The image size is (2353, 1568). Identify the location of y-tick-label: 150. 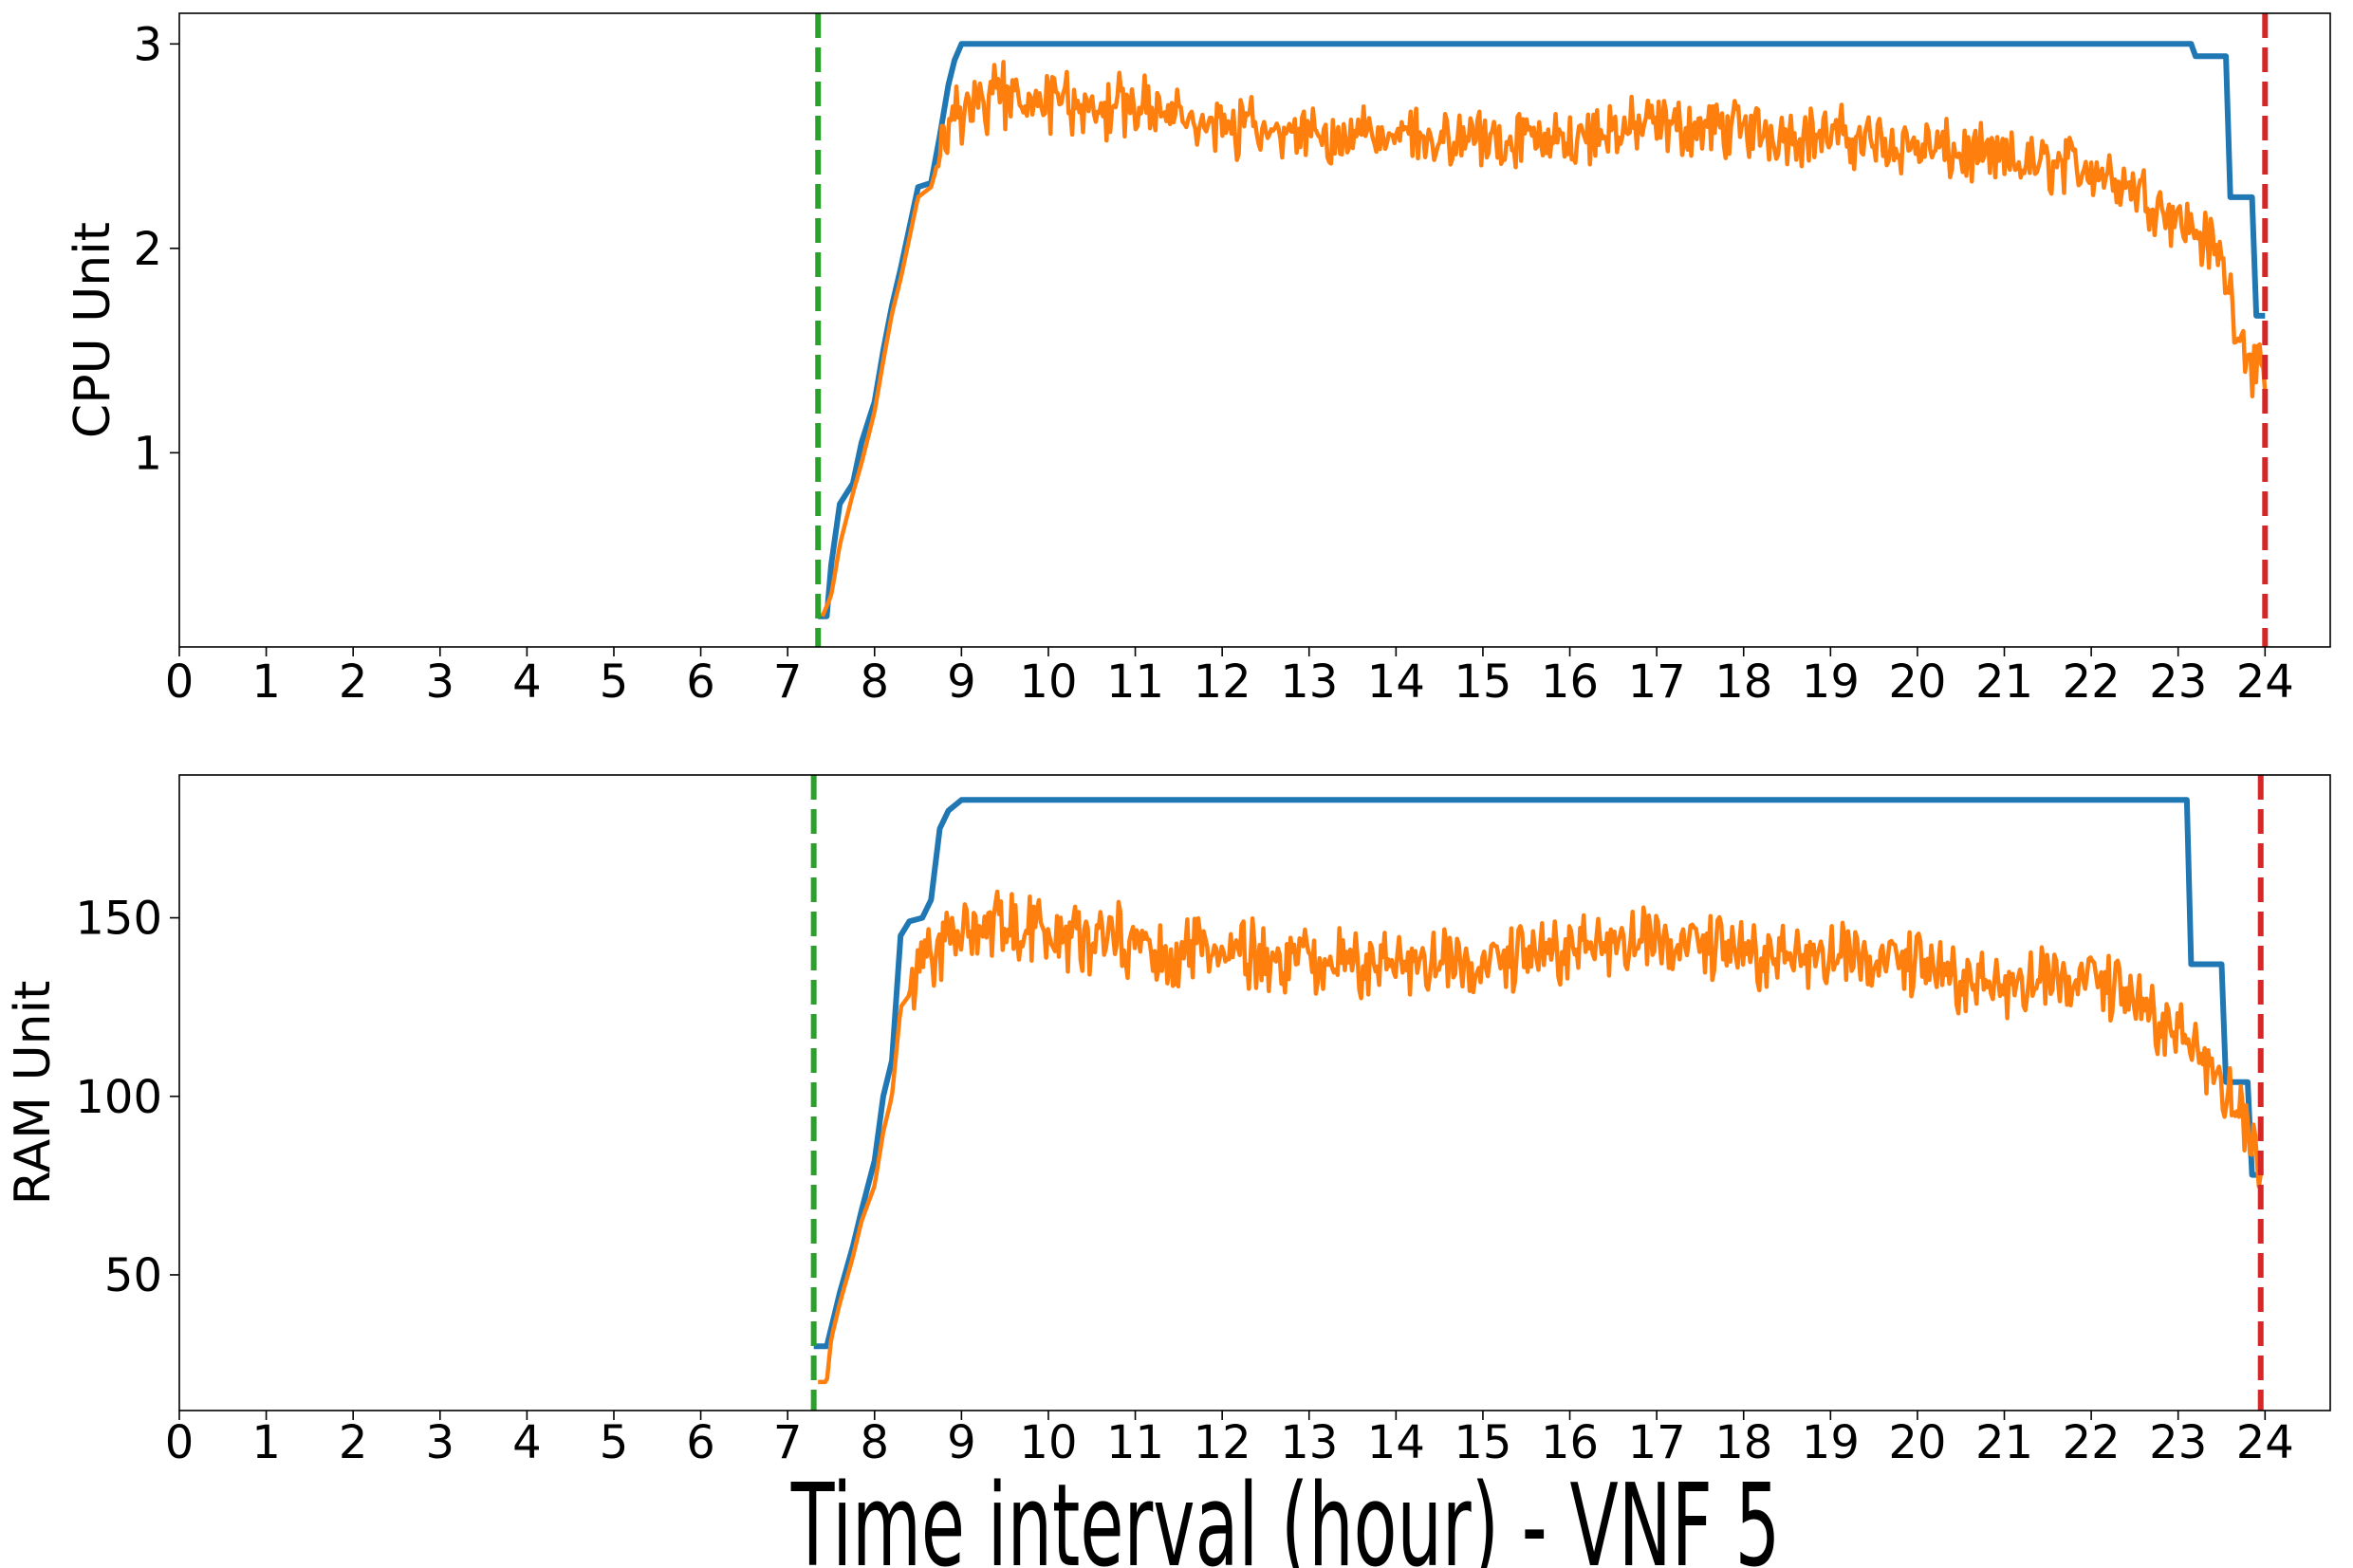
(118, 920).